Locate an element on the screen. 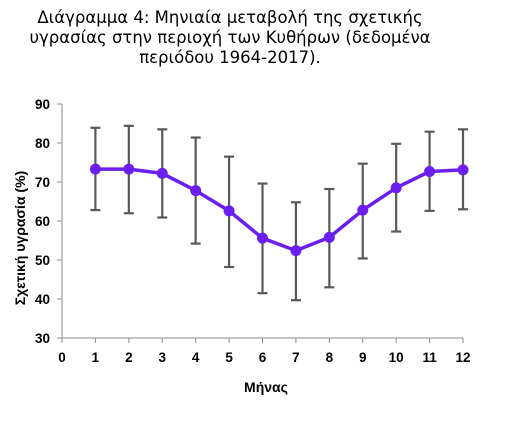 The image size is (530, 426). x-tick-label: 11 is located at coordinates (429, 357).